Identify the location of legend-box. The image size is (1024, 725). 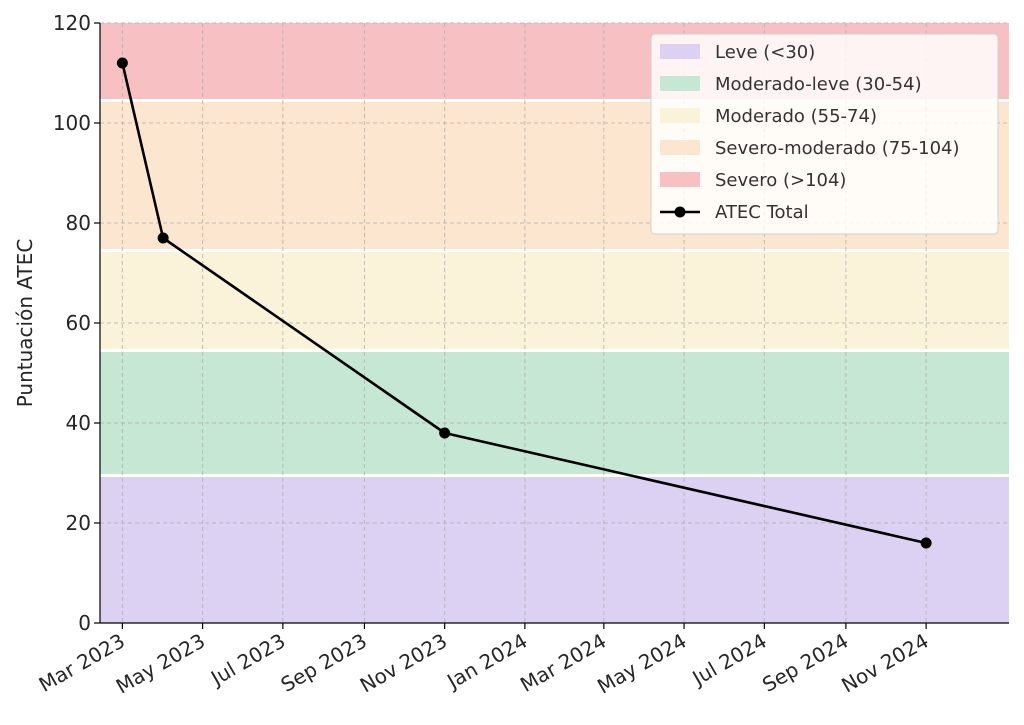
(824, 134).